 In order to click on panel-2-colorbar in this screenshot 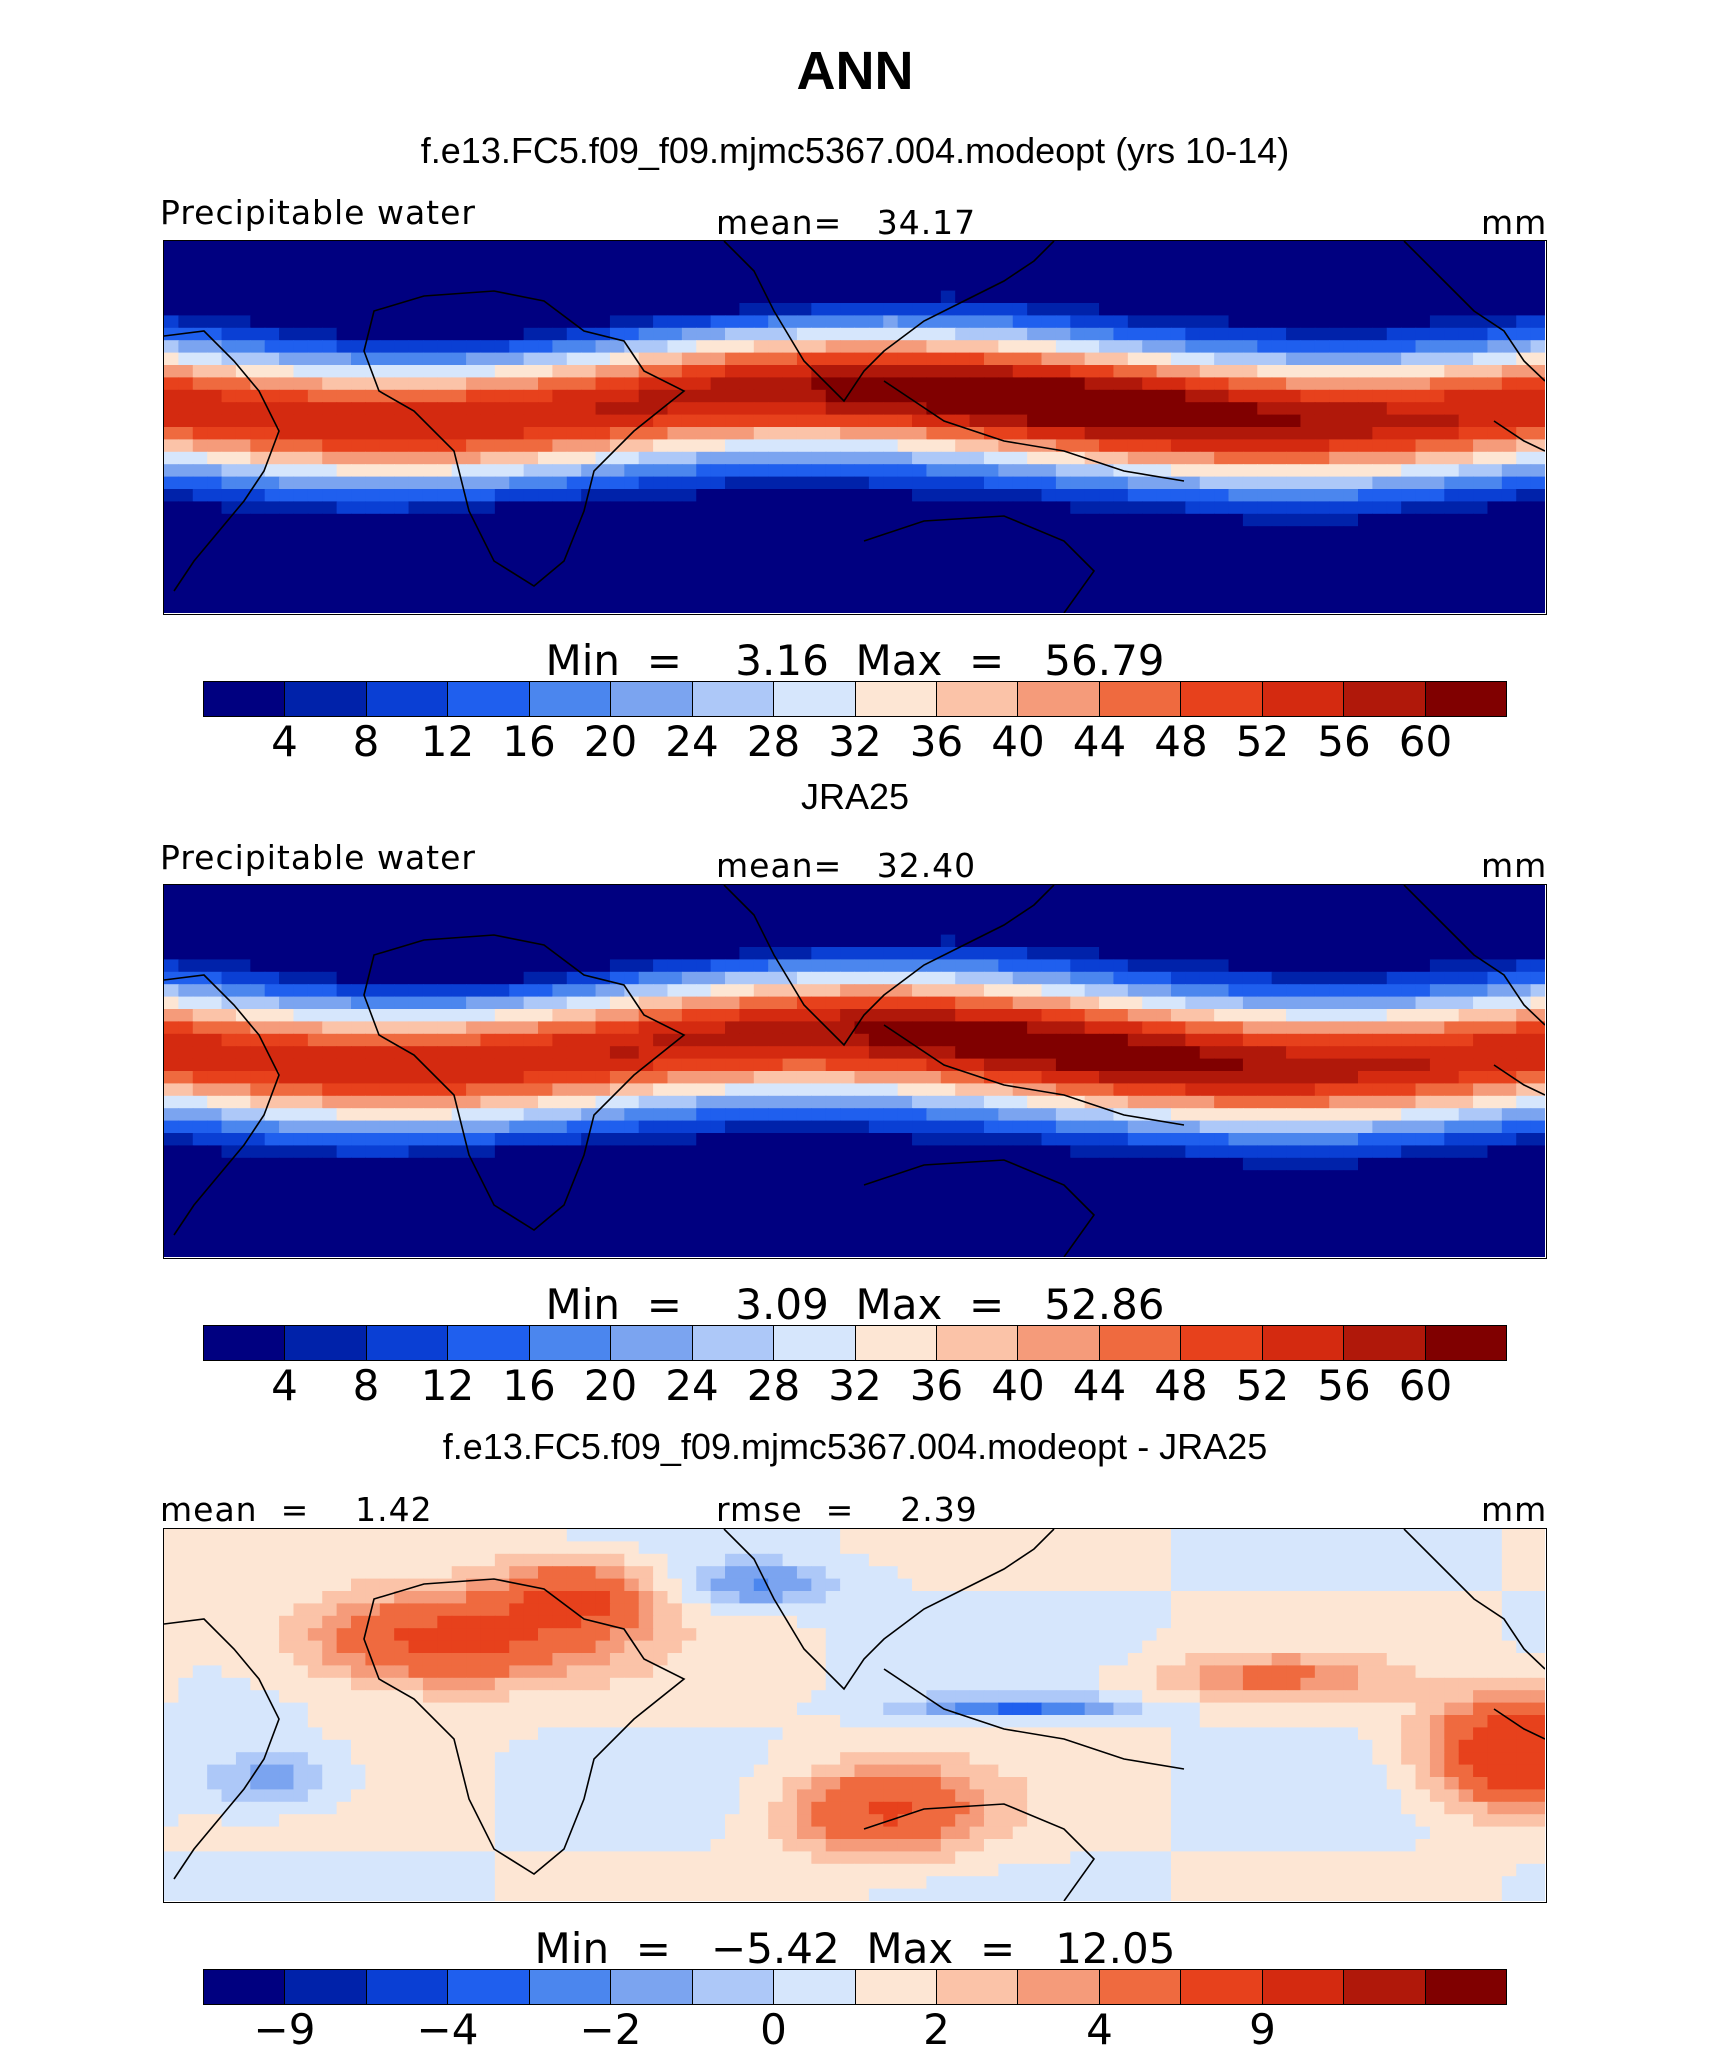, I will do `click(855, 1343)`.